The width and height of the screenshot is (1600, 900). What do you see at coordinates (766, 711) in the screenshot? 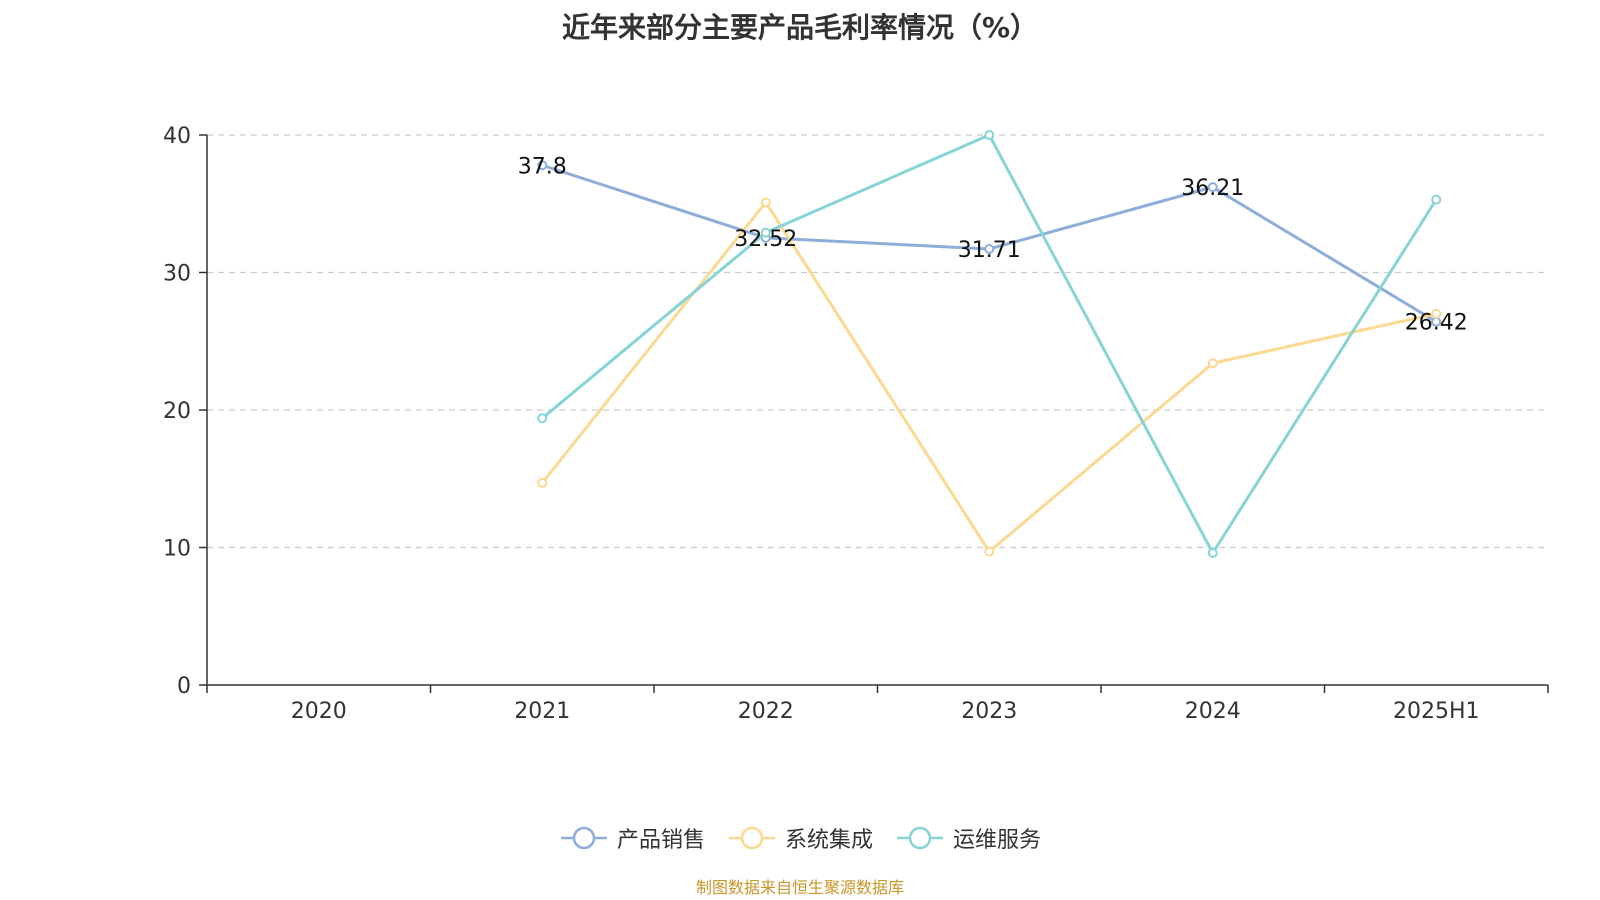
I see `x-tick-label: 2022` at bounding box center [766, 711].